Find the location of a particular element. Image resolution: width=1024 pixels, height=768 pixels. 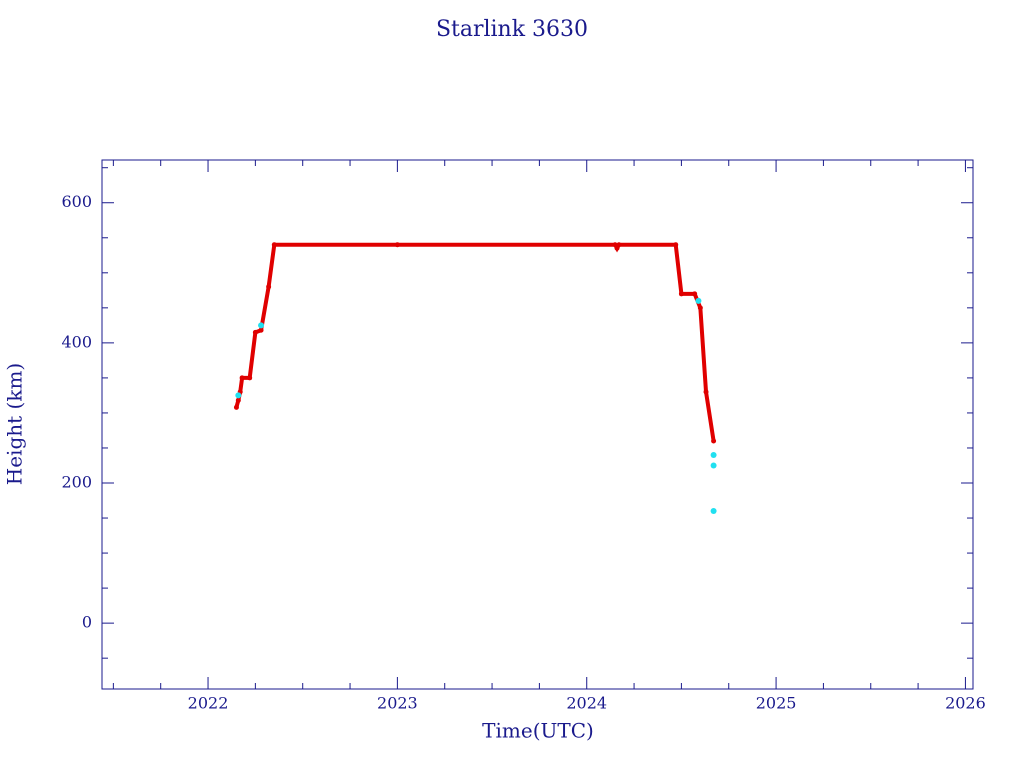

chart-title: Starlink 3630 is located at coordinates (512, 29).